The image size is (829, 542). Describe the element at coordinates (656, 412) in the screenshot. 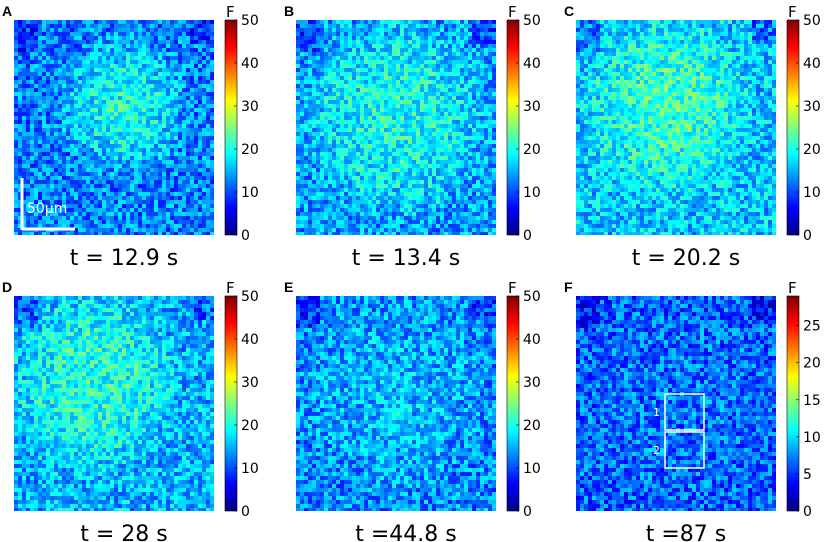

I see `roi-label: 1` at that location.